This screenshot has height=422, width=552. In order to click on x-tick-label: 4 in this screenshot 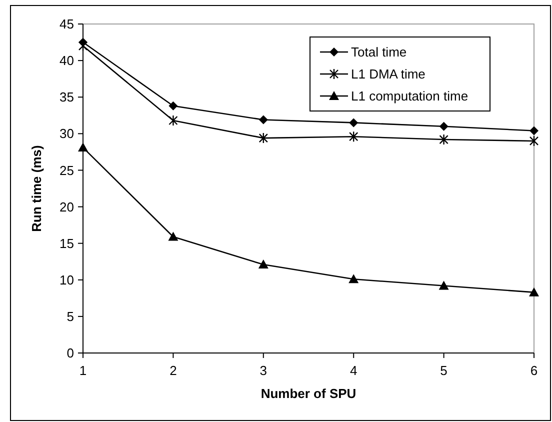, I will do `click(354, 370)`.